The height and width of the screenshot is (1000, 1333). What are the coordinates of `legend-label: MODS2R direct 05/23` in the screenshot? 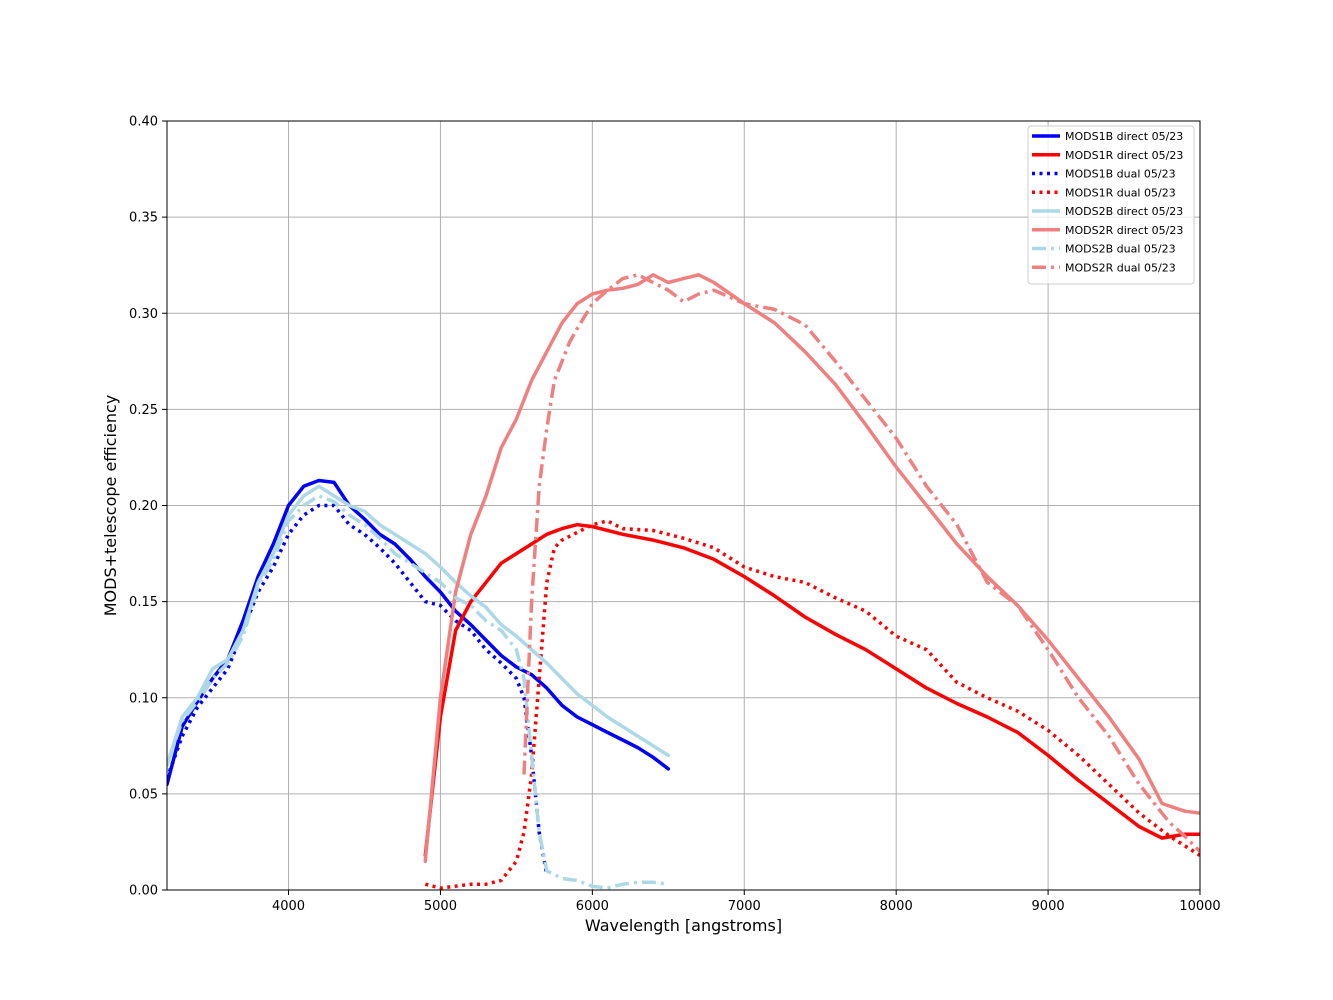 It's located at (1124, 230).